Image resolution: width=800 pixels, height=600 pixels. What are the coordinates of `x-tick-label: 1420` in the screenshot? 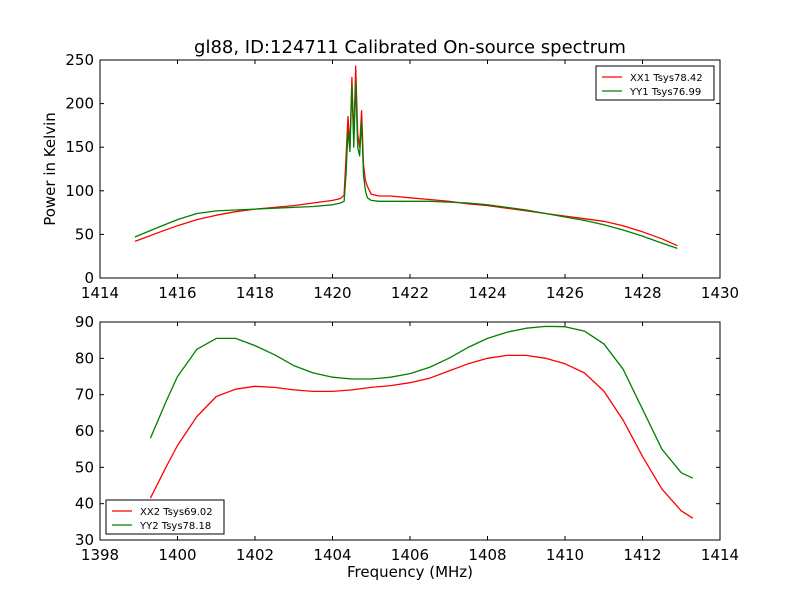 It's located at (332, 293).